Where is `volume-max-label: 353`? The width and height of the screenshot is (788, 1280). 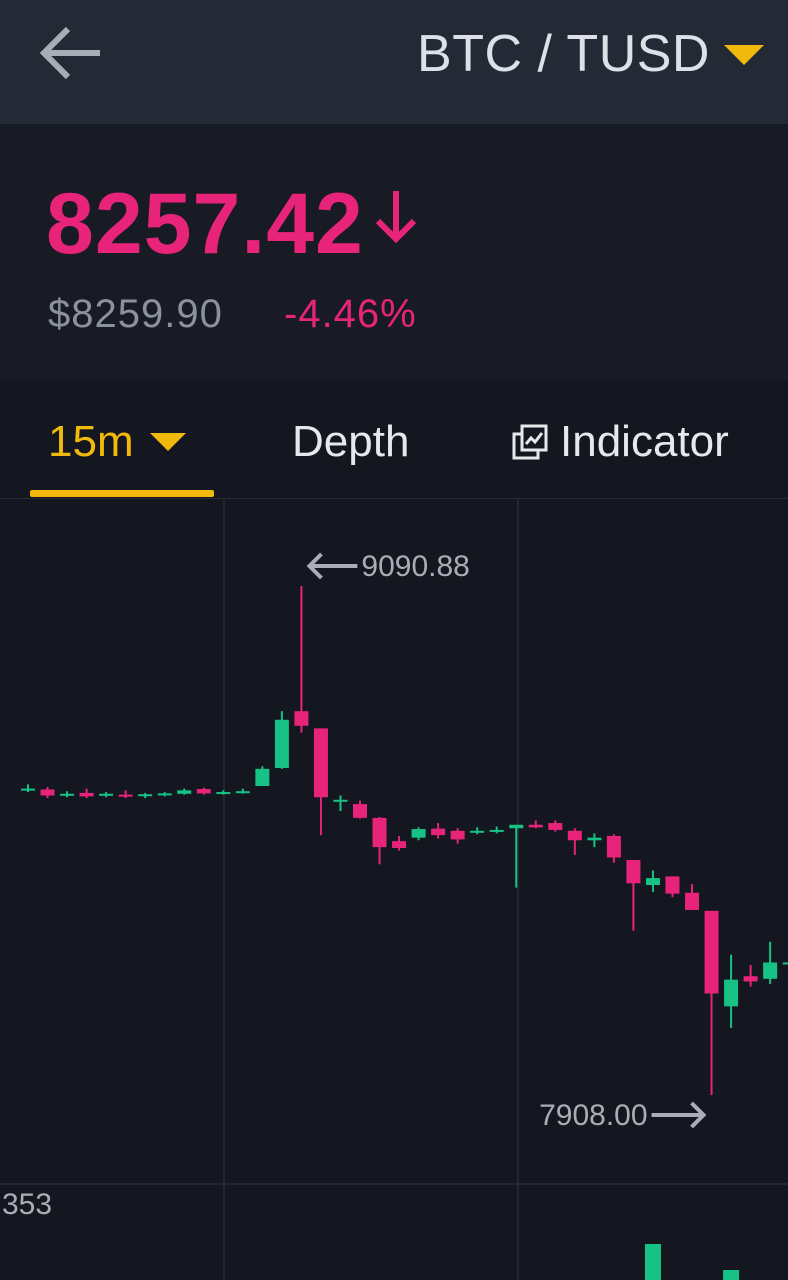 volume-max-label: 353 is located at coordinates (27, 1204).